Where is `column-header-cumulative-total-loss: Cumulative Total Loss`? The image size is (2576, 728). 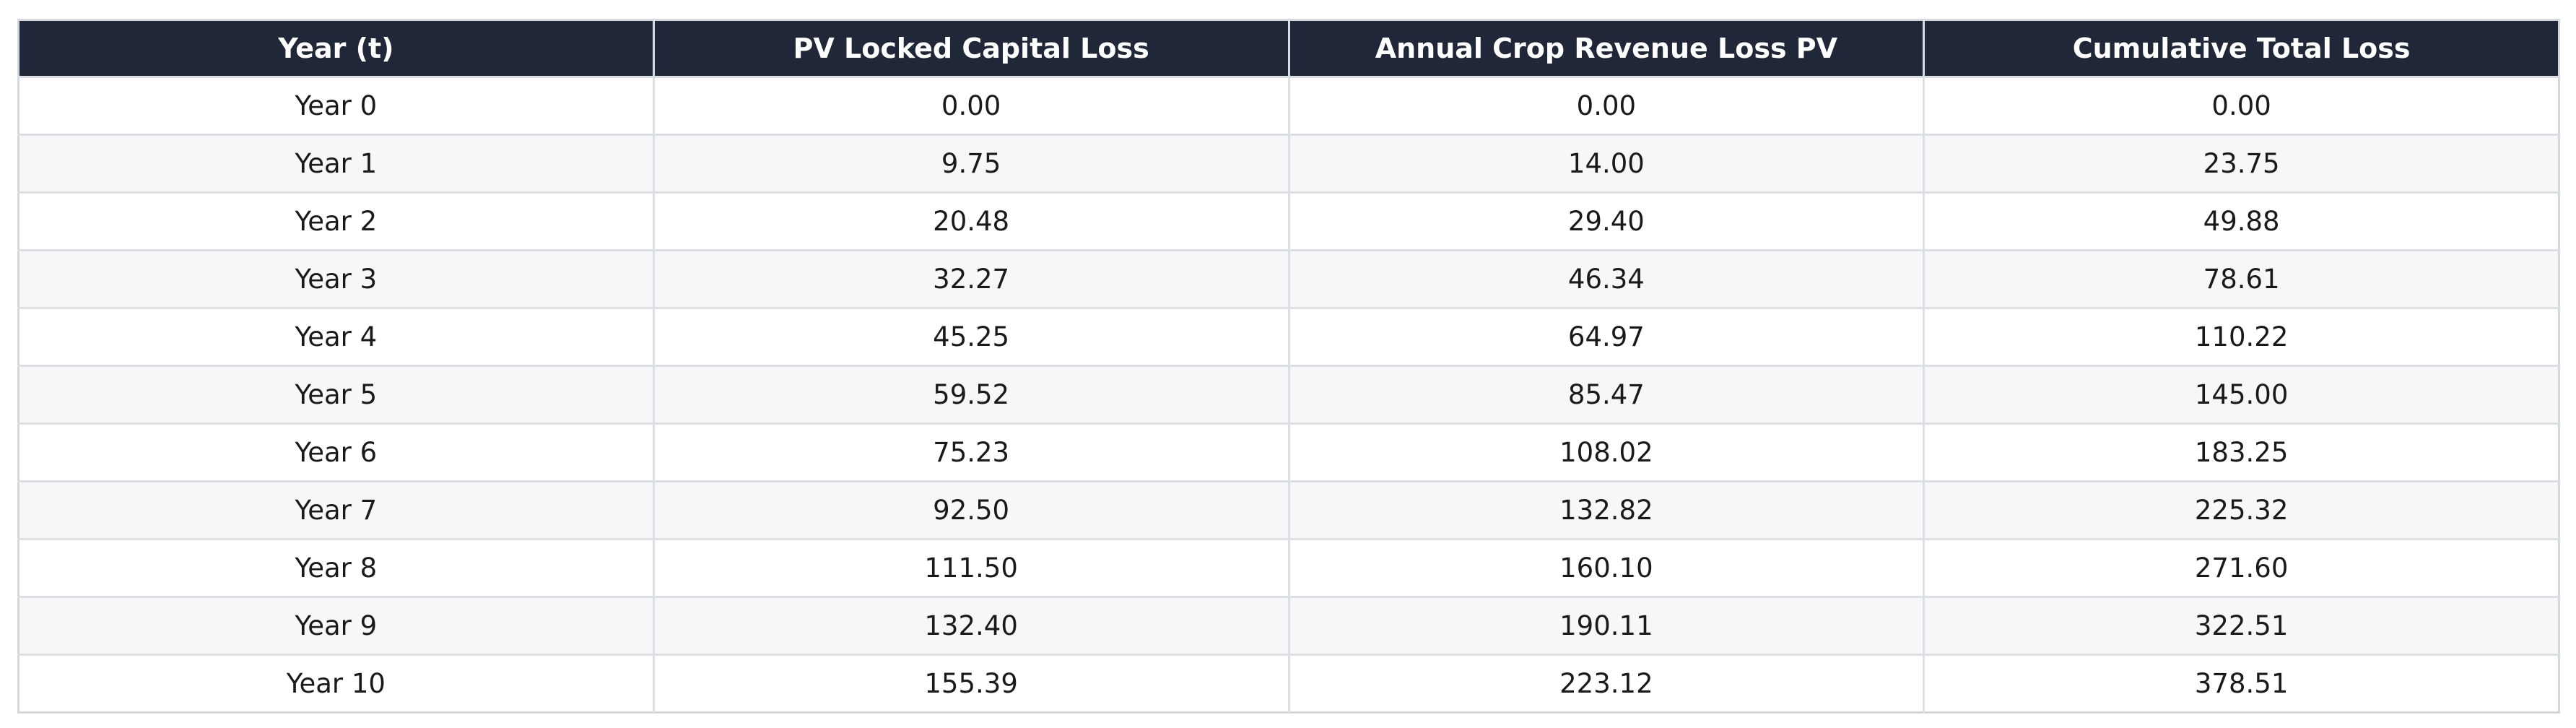 column-header-cumulative-total-loss: Cumulative Total Loss is located at coordinates (2241, 48).